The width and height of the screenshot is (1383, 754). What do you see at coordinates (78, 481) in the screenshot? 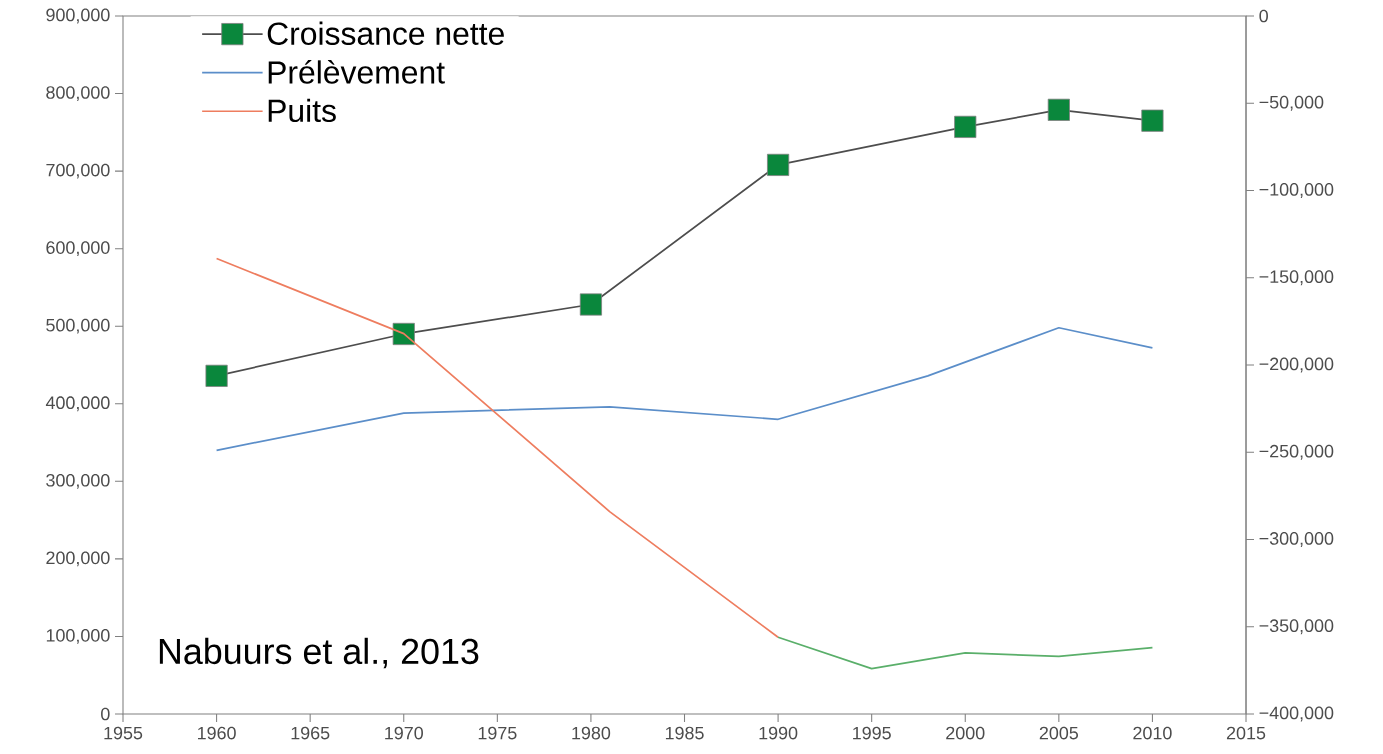
I see `y-tick-label: 300,000` at bounding box center [78, 481].